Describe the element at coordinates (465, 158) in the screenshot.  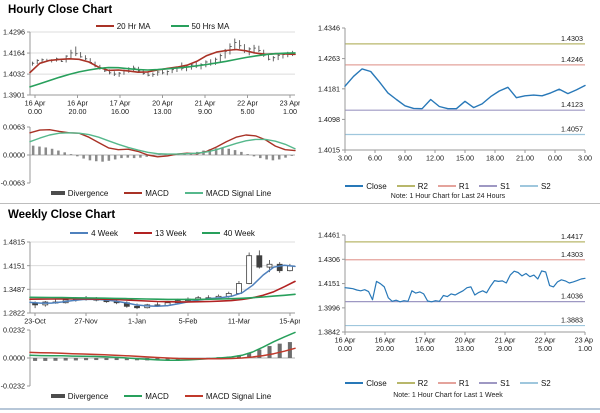
I see `svg-text: 15.00` at that location.